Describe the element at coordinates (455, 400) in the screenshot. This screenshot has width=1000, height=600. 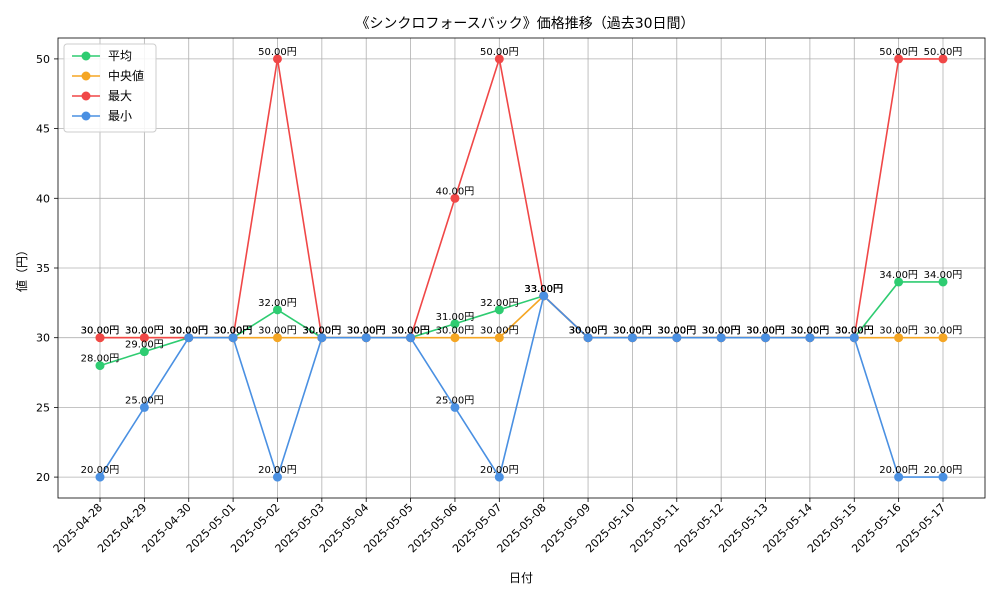
I see `data-label: 25.00円` at that location.